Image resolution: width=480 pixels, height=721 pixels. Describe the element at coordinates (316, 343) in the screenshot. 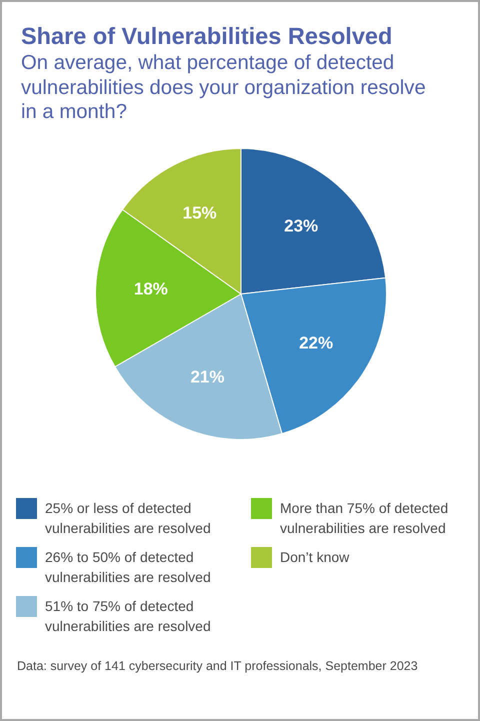

I see `data-label: 22%` at that location.